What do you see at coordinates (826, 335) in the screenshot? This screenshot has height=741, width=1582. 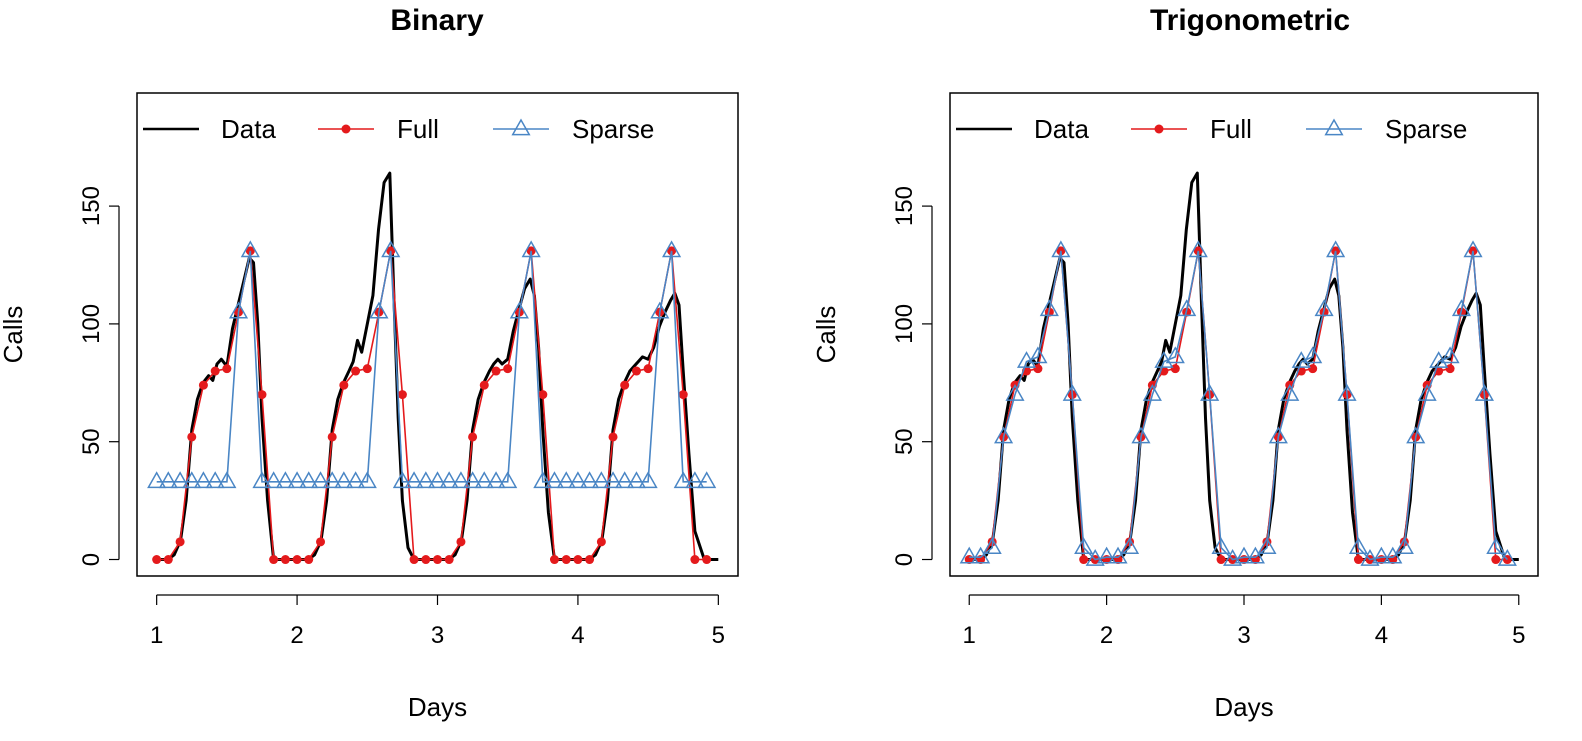 I see `y-axis-label: Calls` at bounding box center [826, 335].